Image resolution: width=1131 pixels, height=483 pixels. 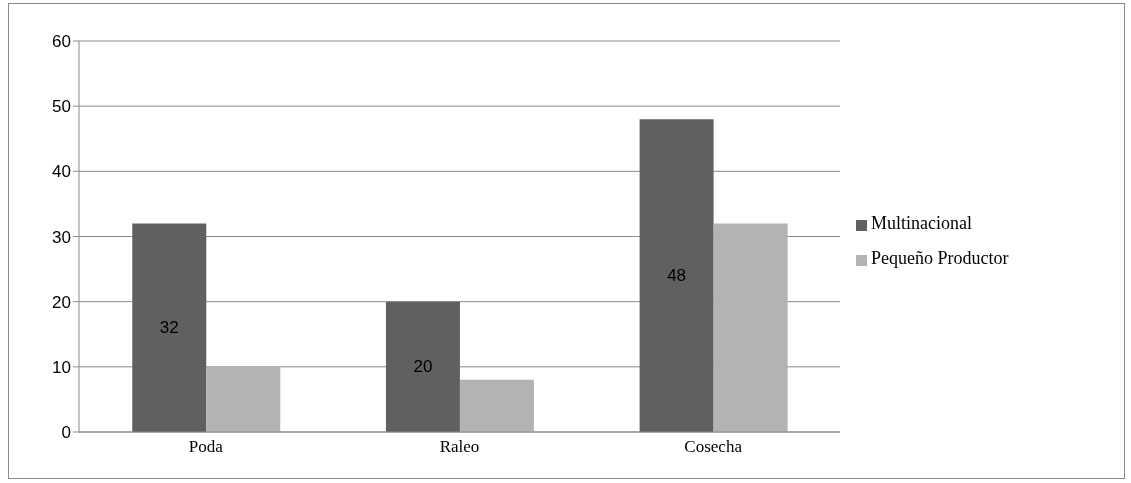 I want to click on x-tick-label: Cosecha, so click(x=713, y=447).